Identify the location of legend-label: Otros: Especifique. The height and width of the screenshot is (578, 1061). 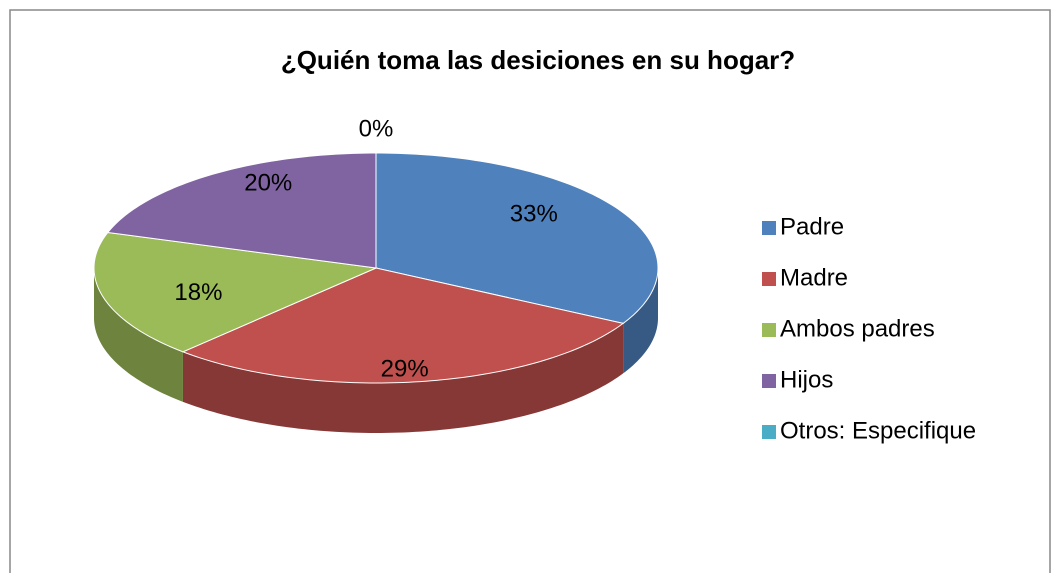
(878, 430).